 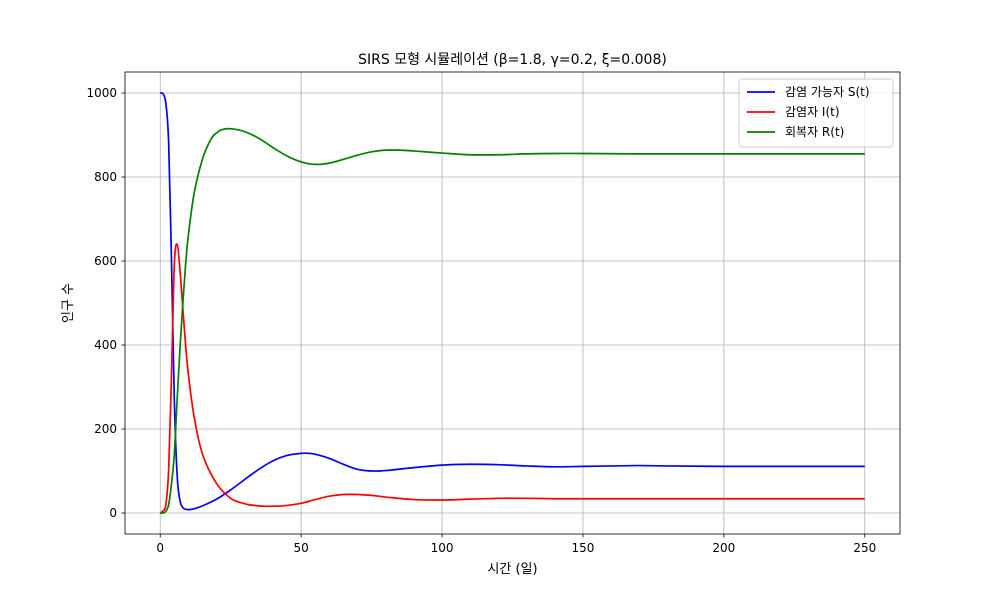 I want to click on legend-entry-label: 회복자 R(t), so click(x=814, y=132).